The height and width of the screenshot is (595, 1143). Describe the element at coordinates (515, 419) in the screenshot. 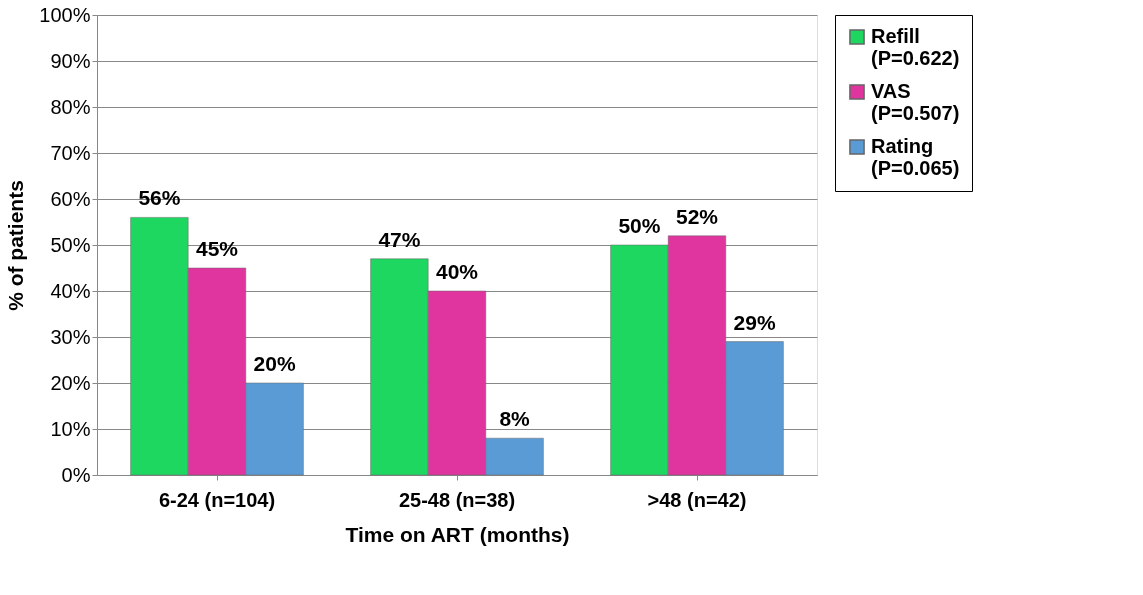

I see `data-label: 8%` at that location.